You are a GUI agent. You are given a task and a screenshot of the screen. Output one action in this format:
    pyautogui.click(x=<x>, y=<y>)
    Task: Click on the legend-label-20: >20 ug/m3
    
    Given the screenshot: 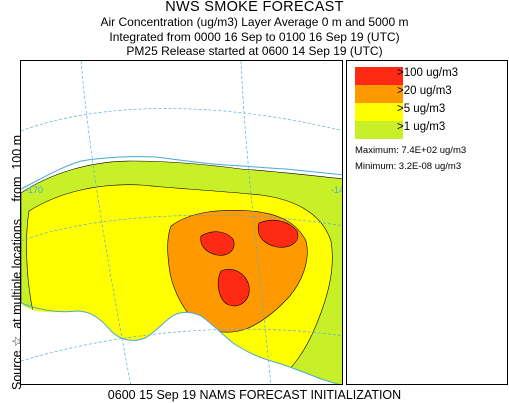 What is the action you would take?
    pyautogui.click(x=424, y=91)
    